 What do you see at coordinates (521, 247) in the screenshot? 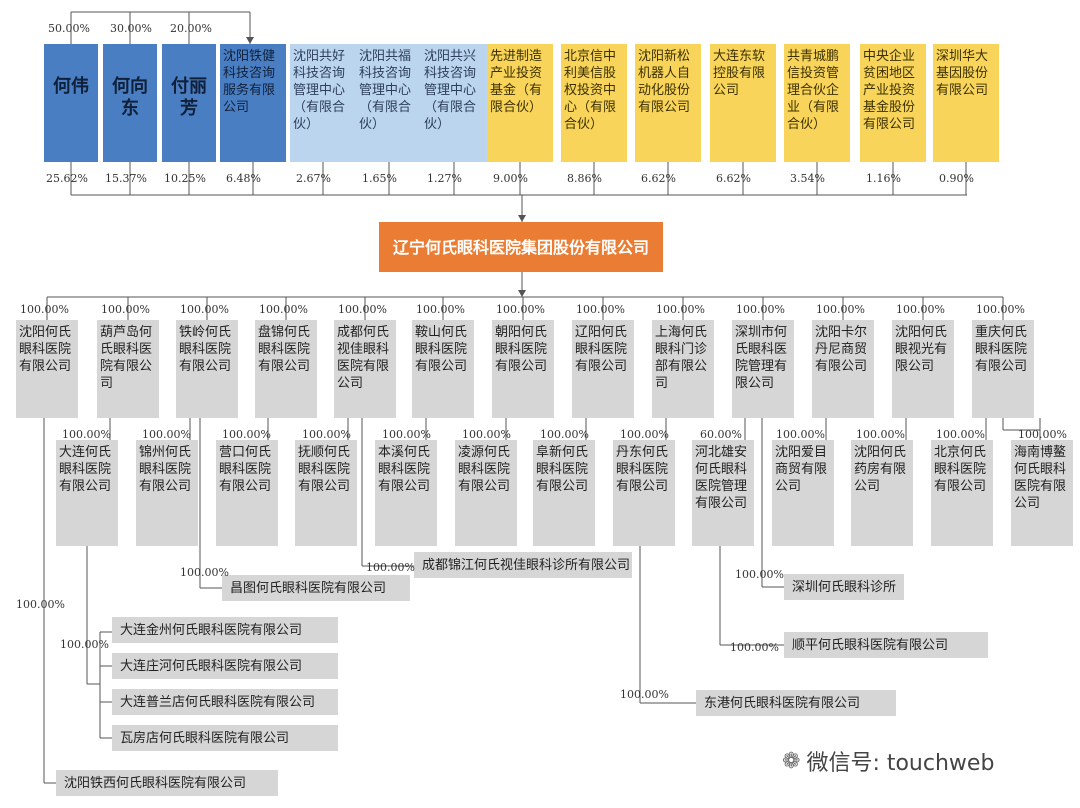
I see `center-company-box: 辽宁何氏眼科医院集团股份有限公司` at bounding box center [521, 247].